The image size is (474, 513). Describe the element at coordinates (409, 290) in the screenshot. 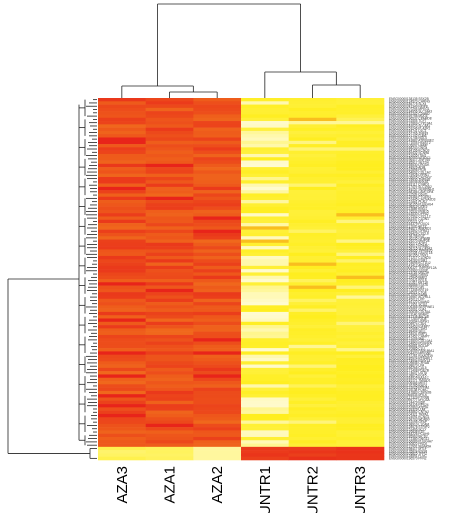

I see `row-label: ENSG00000171345 KRT19` at that location.